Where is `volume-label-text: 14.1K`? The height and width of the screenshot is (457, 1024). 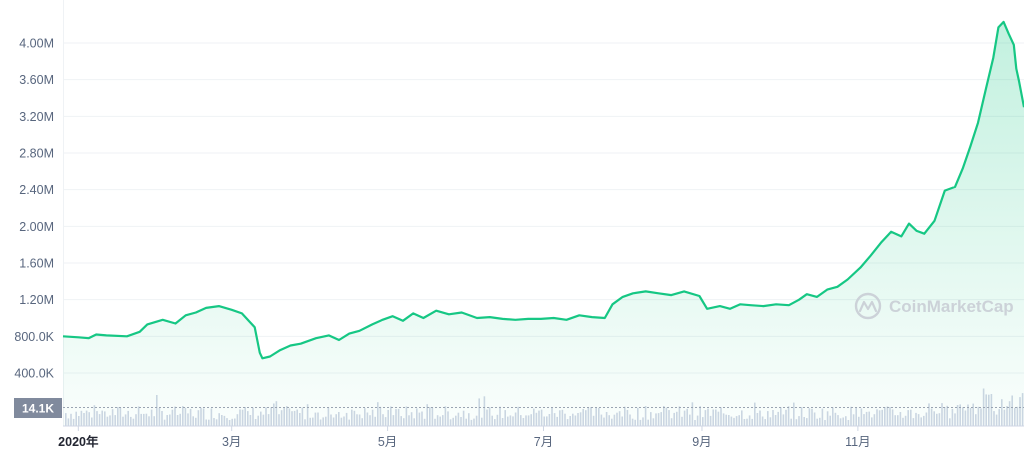 volume-label-text: 14.1K is located at coordinates (38, 409).